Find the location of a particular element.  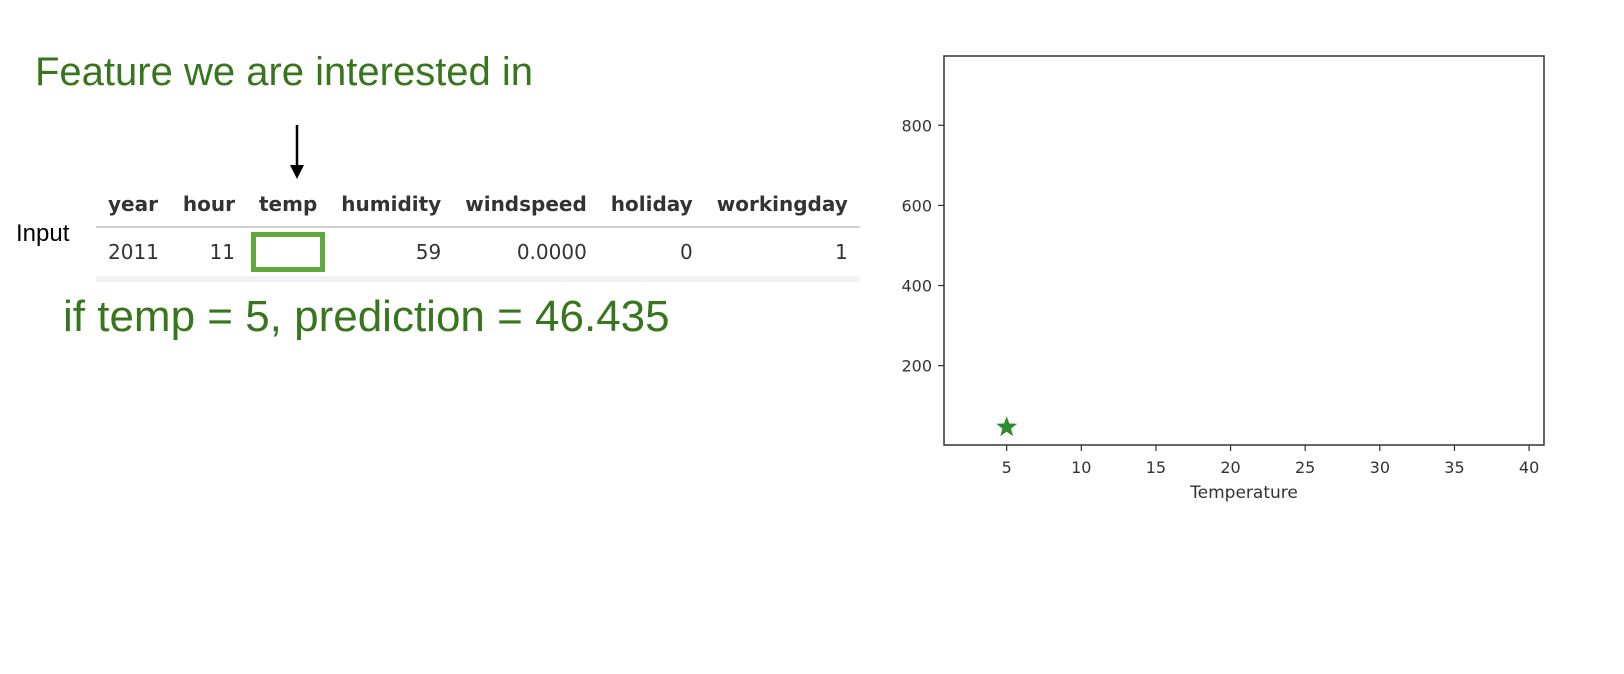

cell-humidity: 59 is located at coordinates (391, 254).